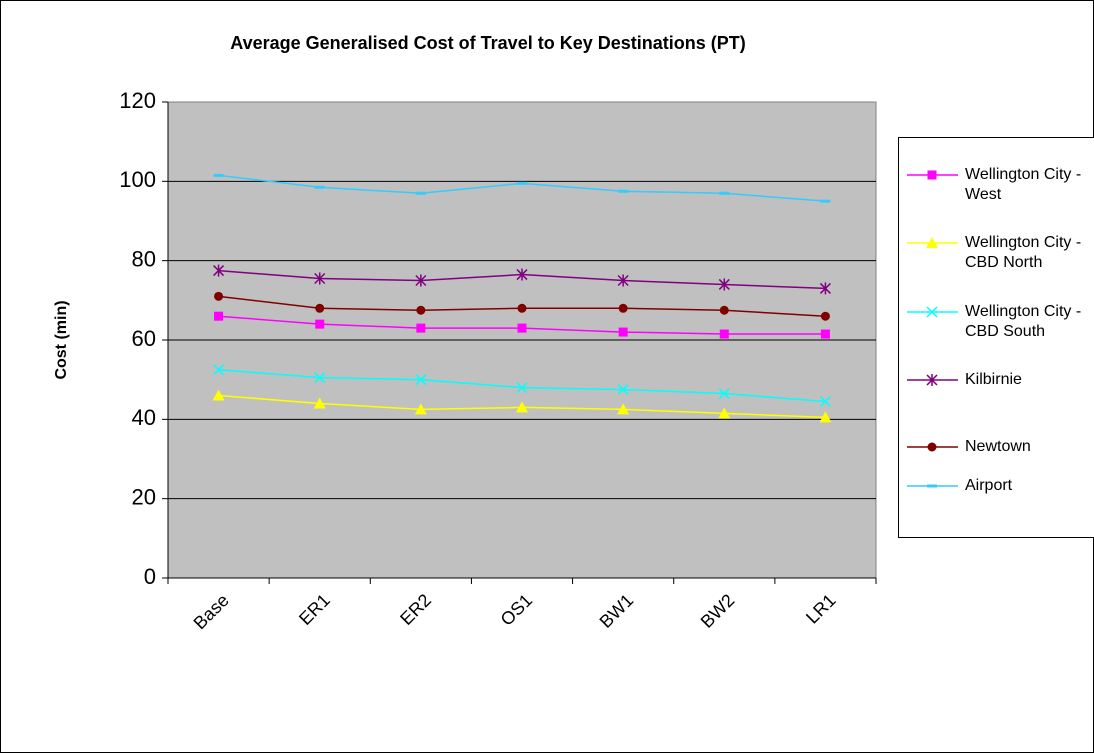  I want to click on y-tick-label: 40, so click(144, 417).